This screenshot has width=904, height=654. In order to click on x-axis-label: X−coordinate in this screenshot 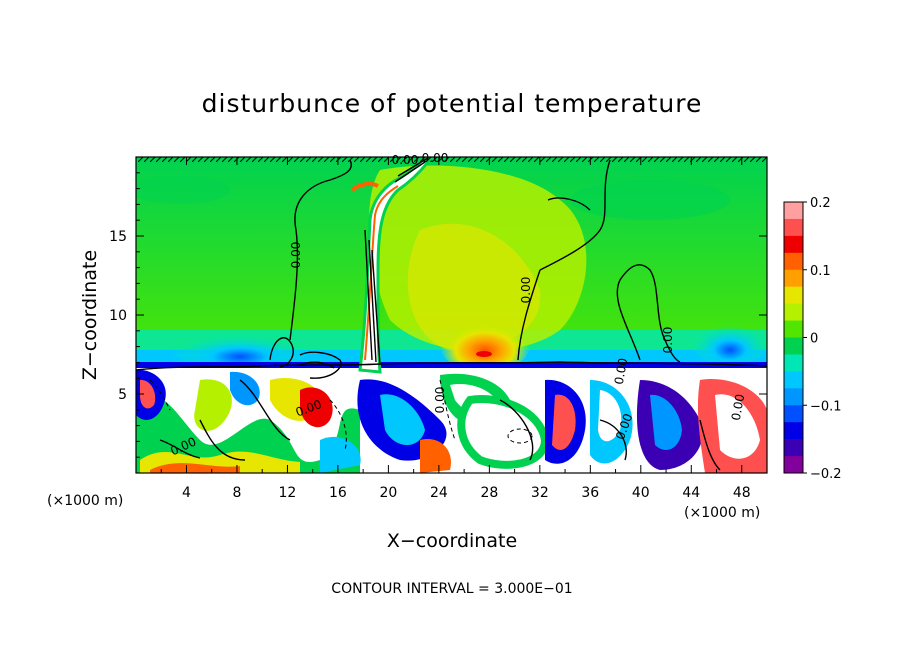, I will do `click(452, 541)`.